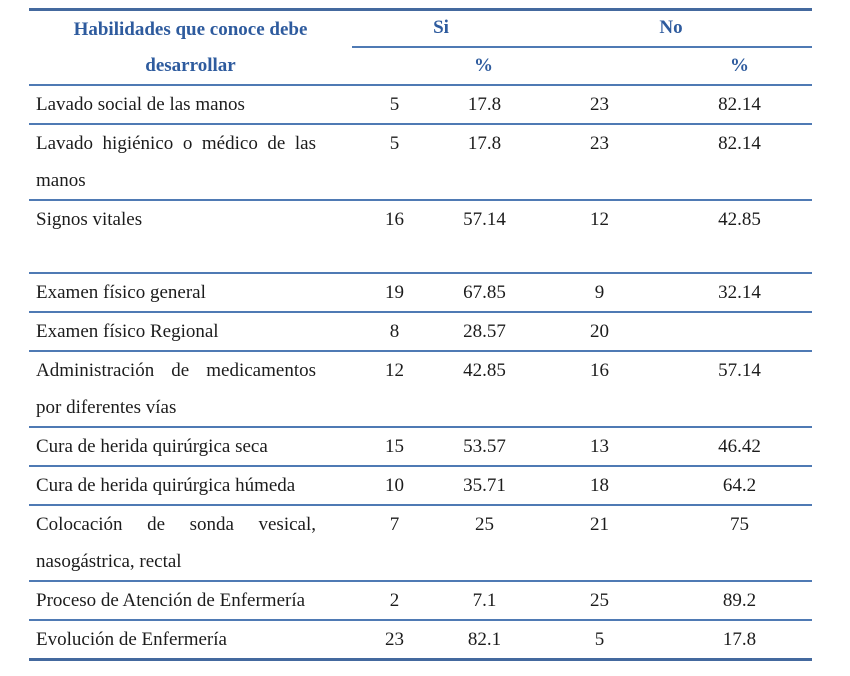 The height and width of the screenshot is (676, 850). I want to click on si-count-cell: 19, so click(394, 292).